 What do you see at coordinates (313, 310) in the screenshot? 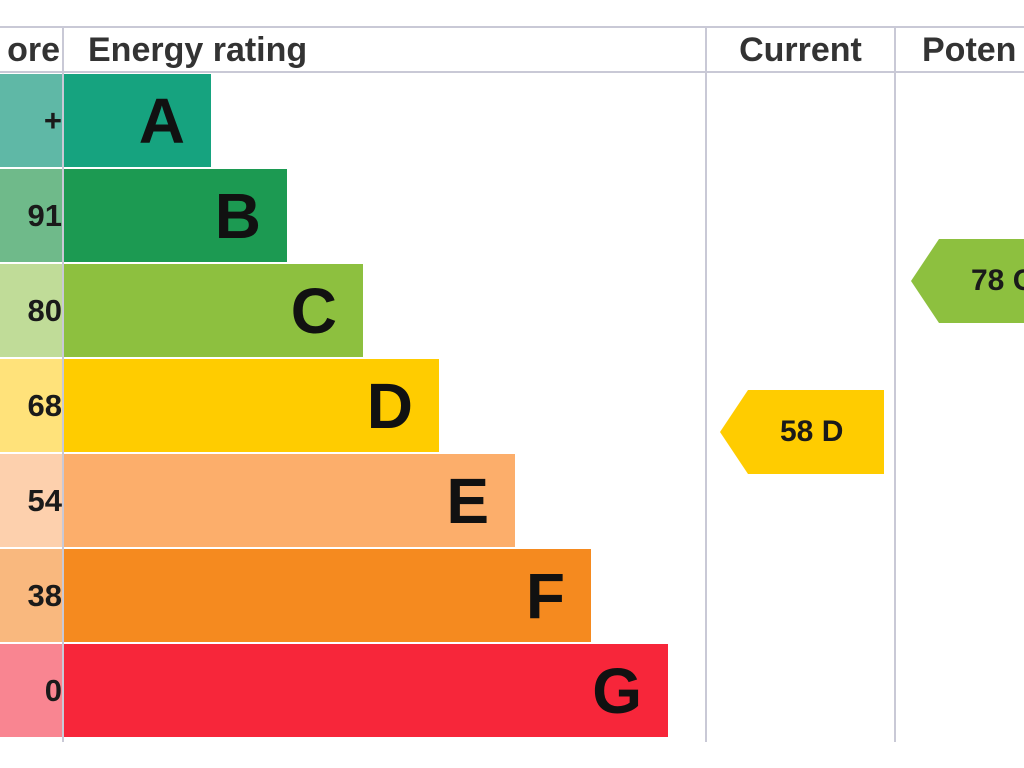
I see `band-letter-c: C` at bounding box center [313, 310].